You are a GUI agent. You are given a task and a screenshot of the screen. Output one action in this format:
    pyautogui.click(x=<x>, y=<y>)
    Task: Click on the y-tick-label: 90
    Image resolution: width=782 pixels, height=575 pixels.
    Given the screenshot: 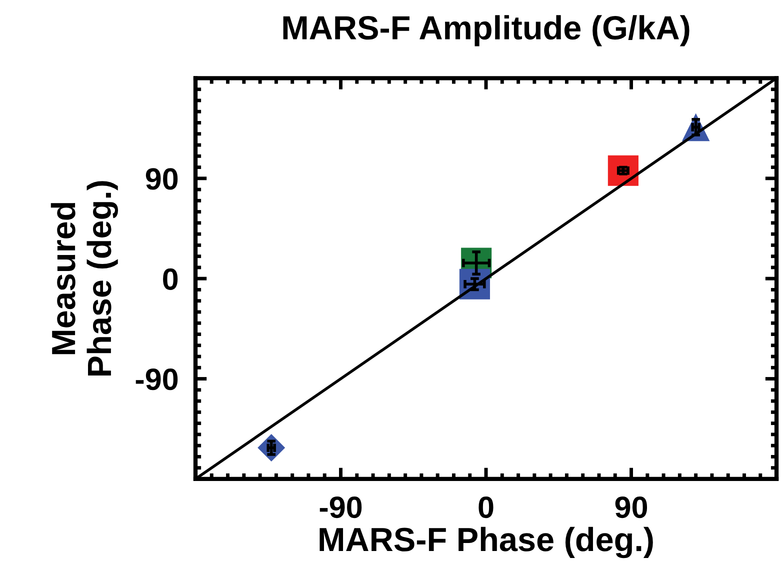 What is the action you would take?
    pyautogui.click(x=162, y=179)
    